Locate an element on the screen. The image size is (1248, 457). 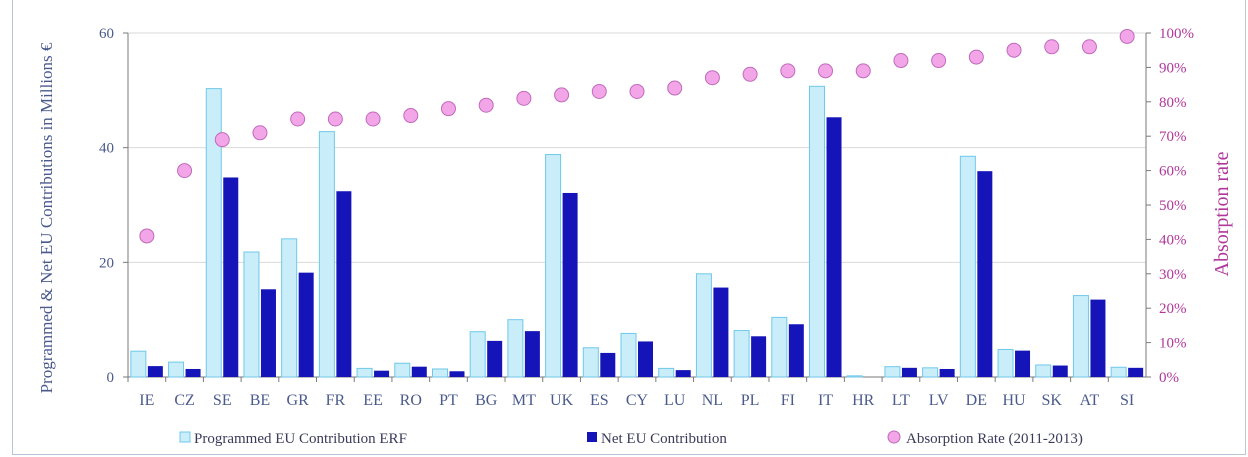
bar-programmed-HU is located at coordinates (1005, 363).